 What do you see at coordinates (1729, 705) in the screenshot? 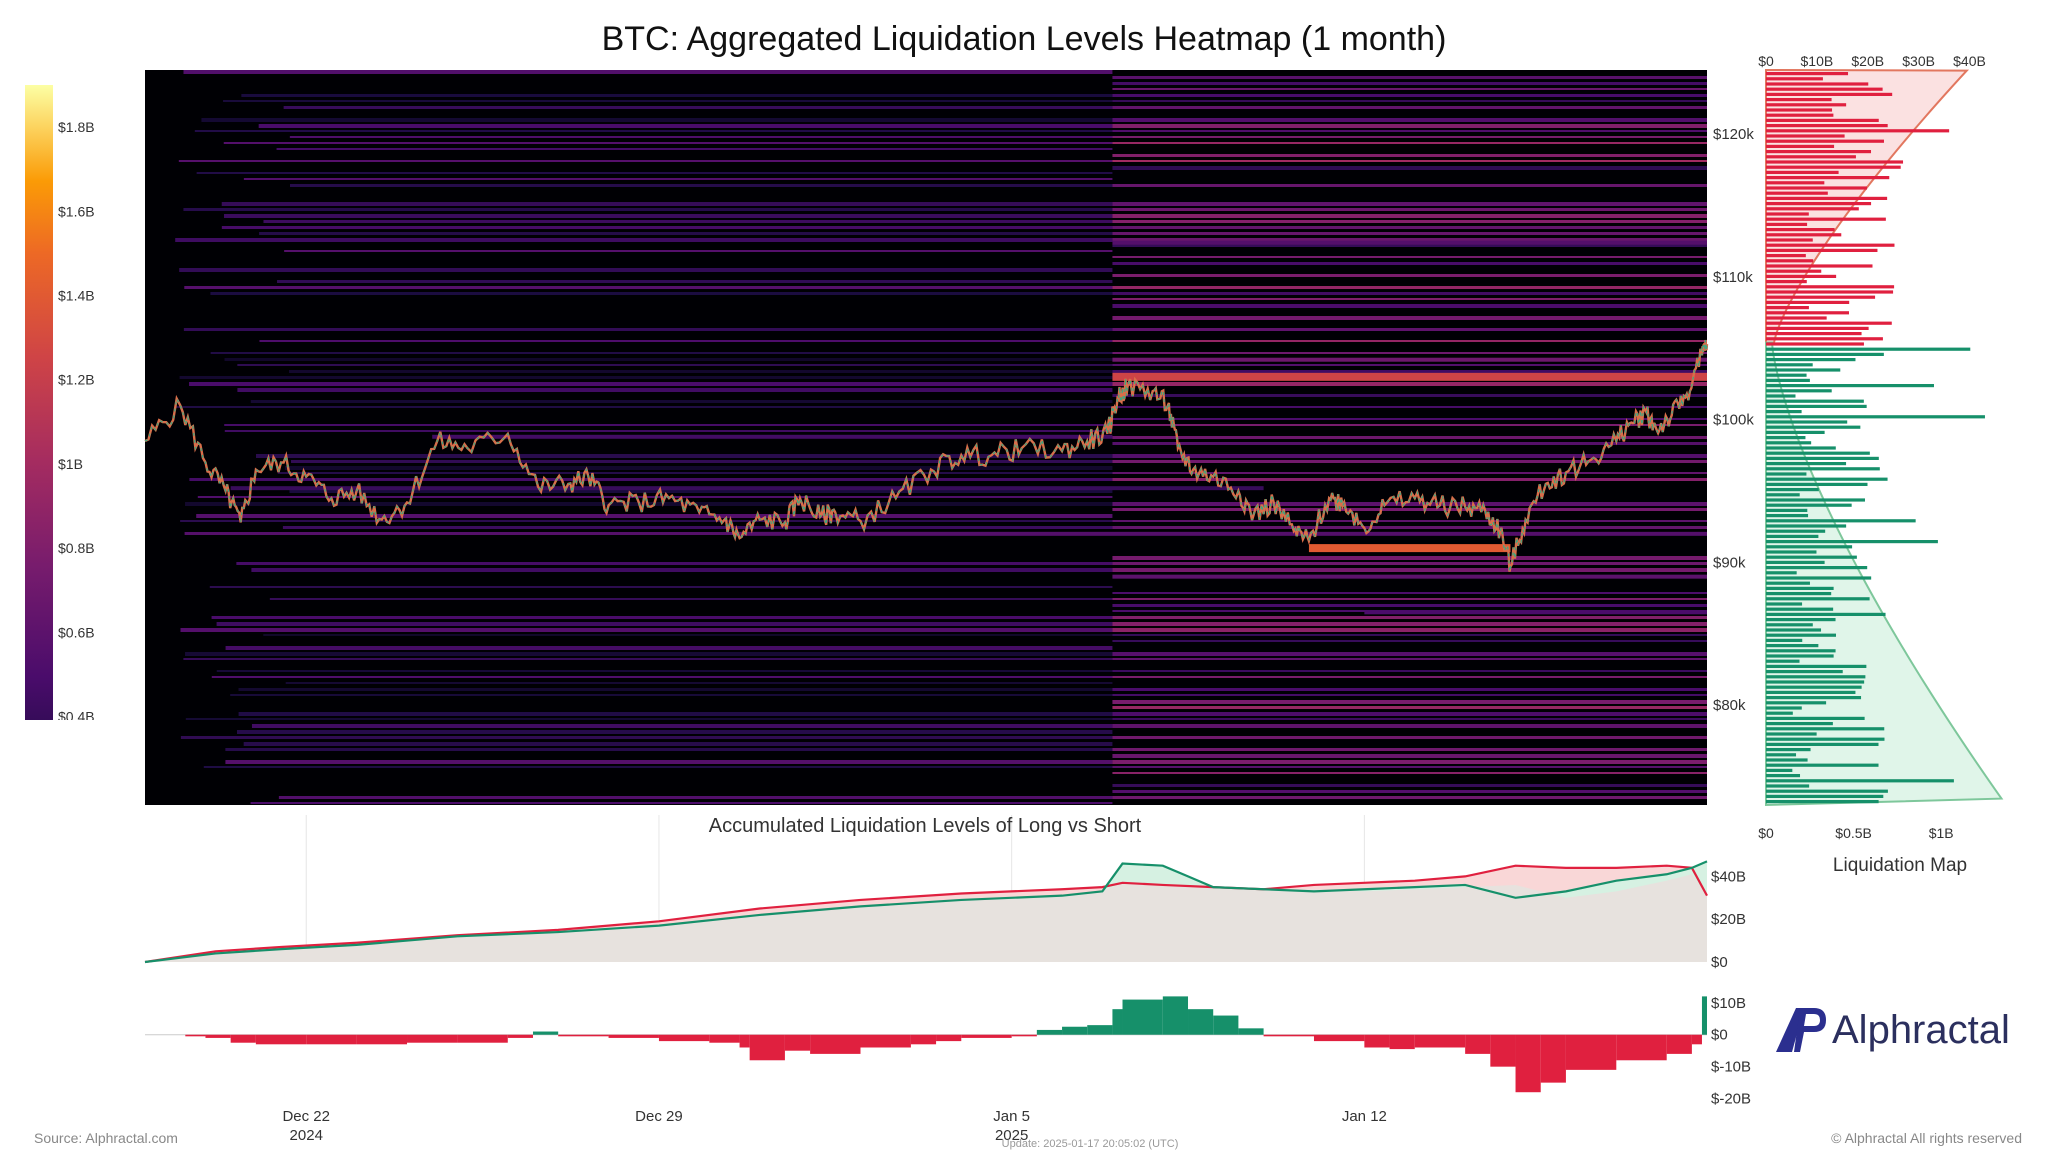
I see `heatmap-y-tick-label: $80k` at bounding box center [1729, 705].